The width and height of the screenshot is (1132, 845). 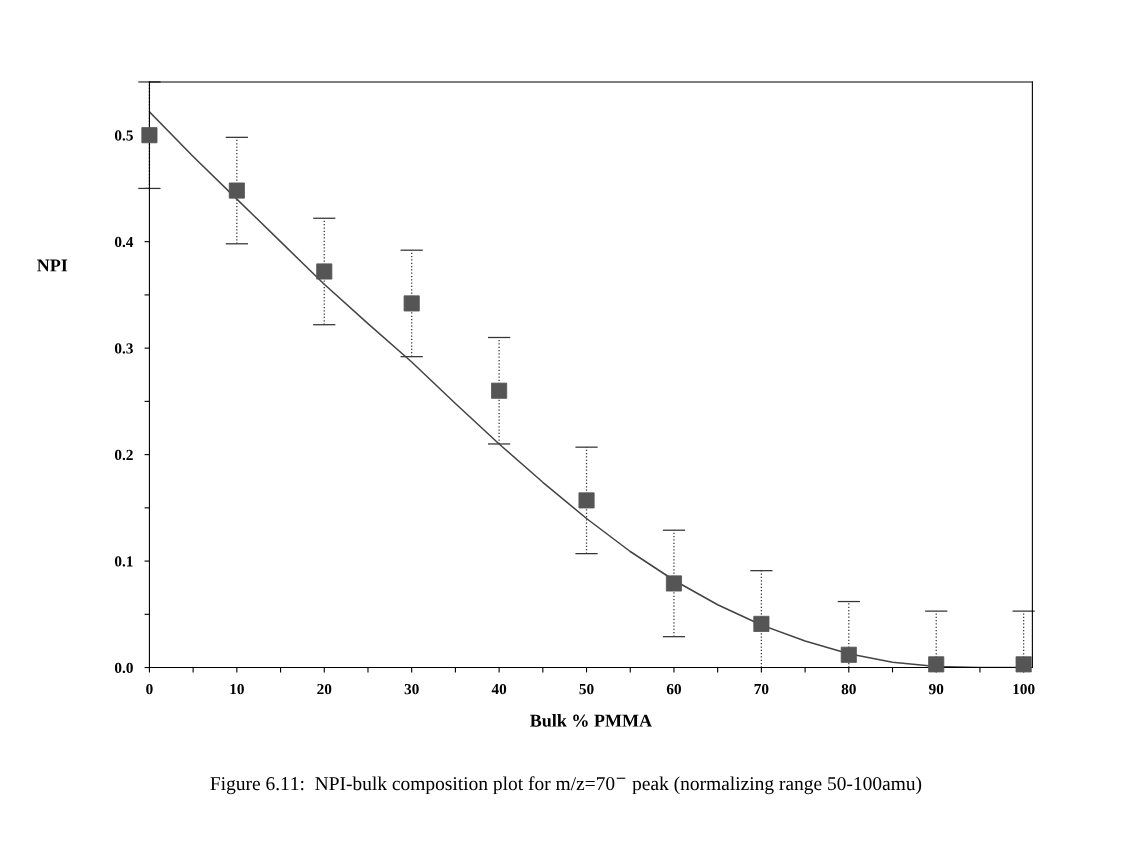 I want to click on x-tick-label: 90, so click(x=936, y=689).